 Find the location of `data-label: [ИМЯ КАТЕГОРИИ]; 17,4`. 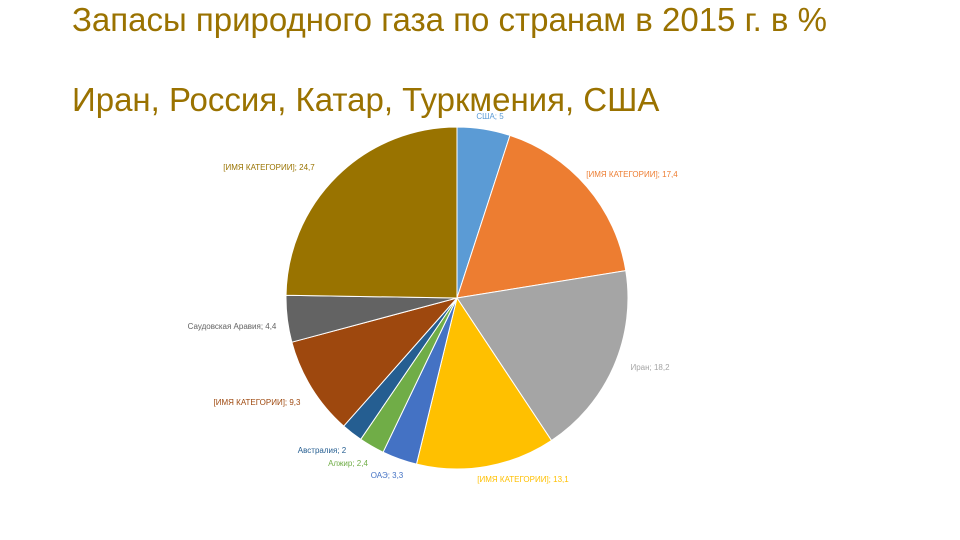

data-label: [ИМЯ КАТЕГОРИИ]; 17,4 is located at coordinates (632, 174).